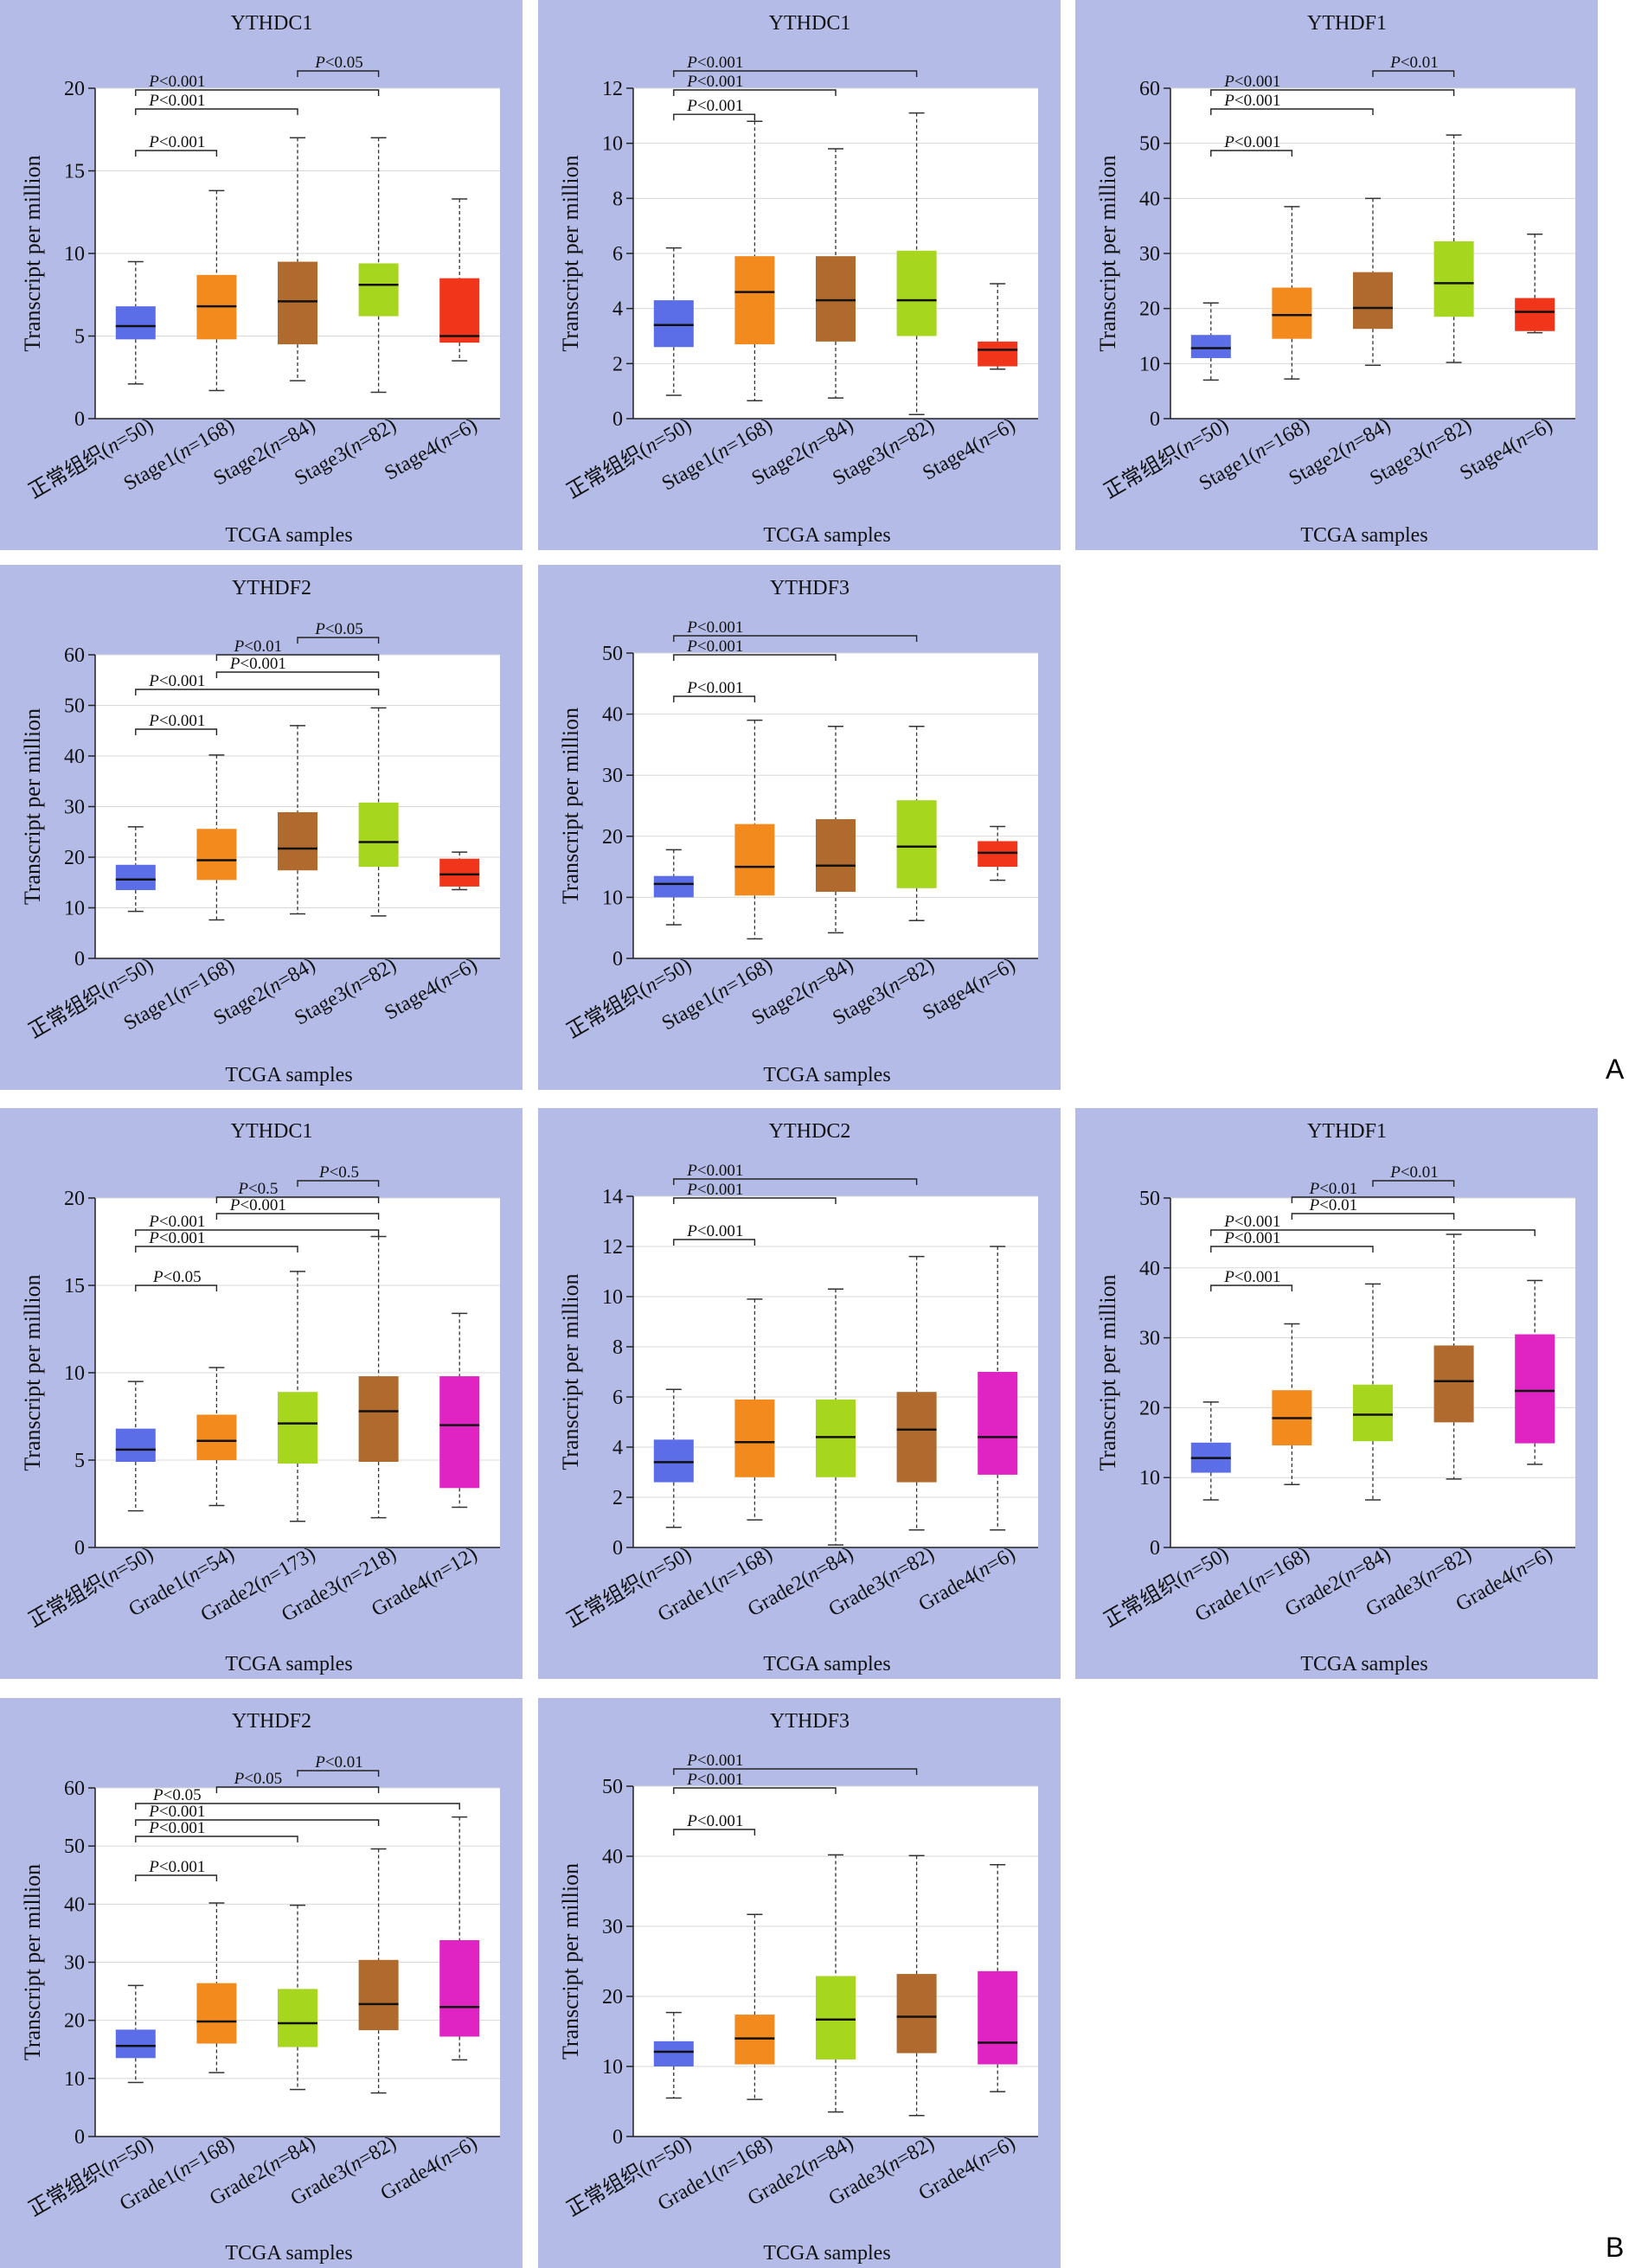 Image resolution: width=1635 pixels, height=2268 pixels. Describe the element at coordinates (617, 364) in the screenshot. I see `y-tick-label: 2` at that location.